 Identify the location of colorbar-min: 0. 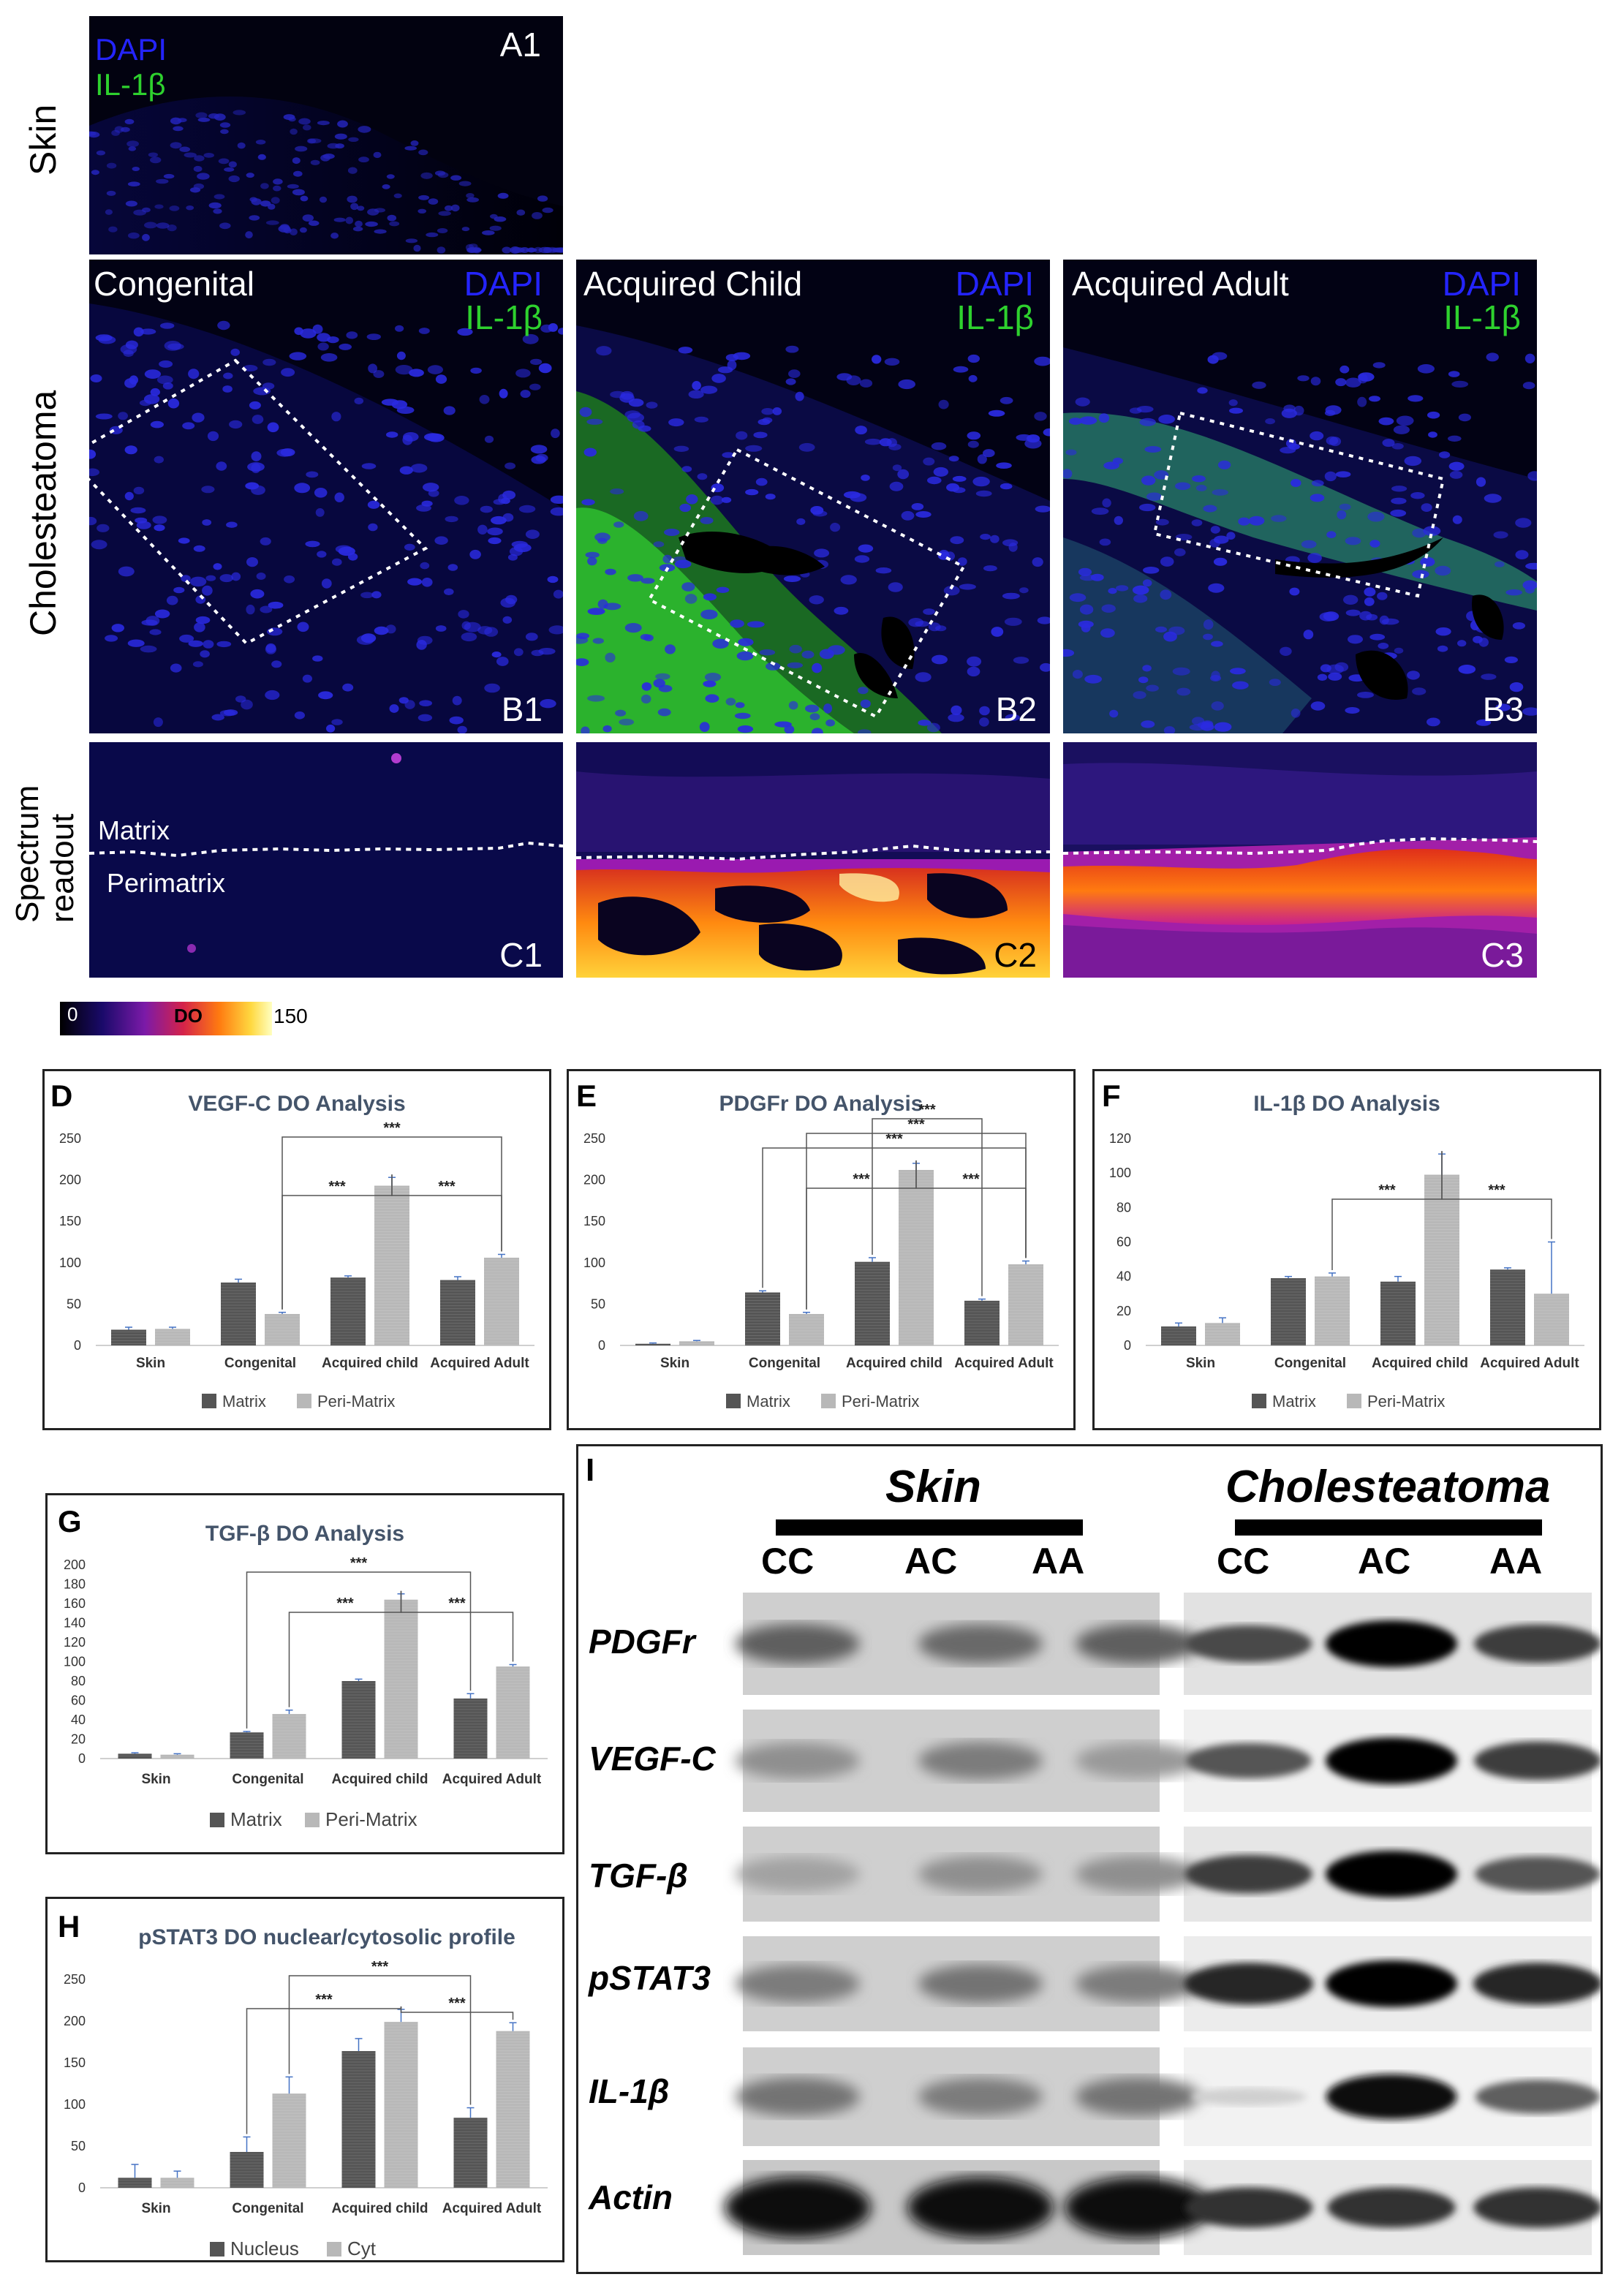
(72, 1014).